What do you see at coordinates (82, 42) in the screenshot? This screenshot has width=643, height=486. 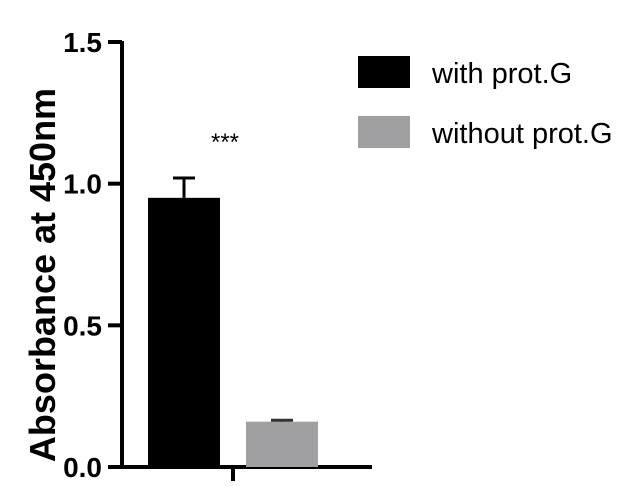 I see `y-tick-label: 1.5` at bounding box center [82, 42].